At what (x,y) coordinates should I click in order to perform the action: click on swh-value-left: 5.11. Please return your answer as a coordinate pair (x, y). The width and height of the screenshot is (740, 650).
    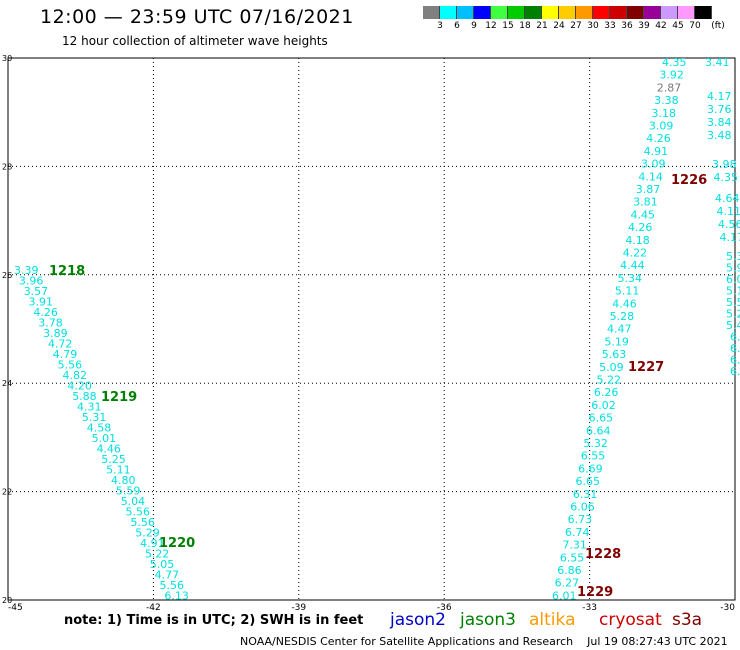
    Looking at the image, I should click on (118, 470).